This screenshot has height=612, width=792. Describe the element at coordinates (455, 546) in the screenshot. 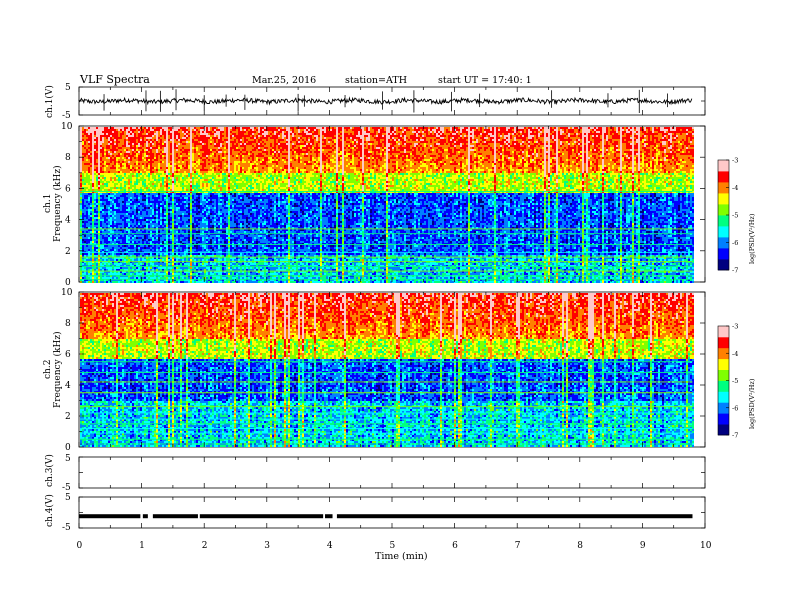

I see `x-tick-label: 6` at that location.